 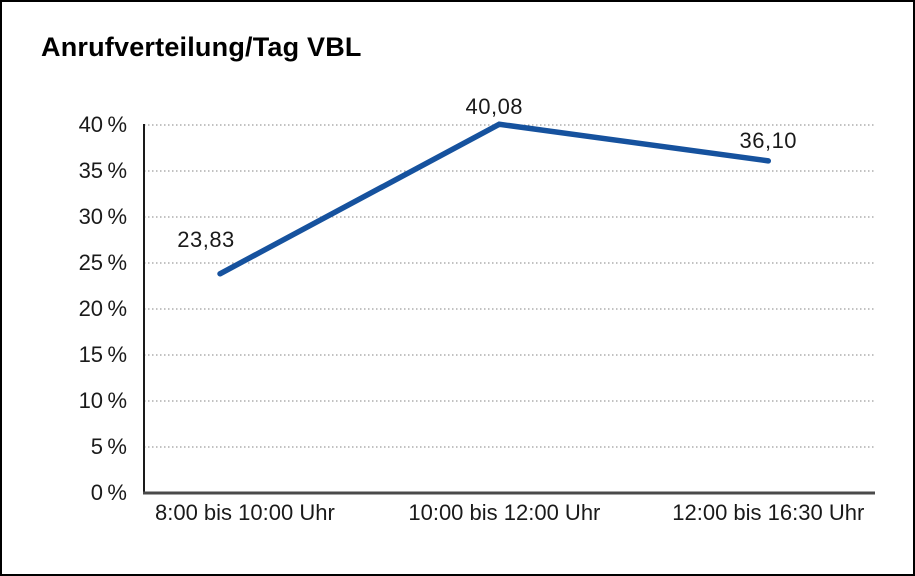 I want to click on y-axis-tick-label: 25 %, so click(x=102, y=262).